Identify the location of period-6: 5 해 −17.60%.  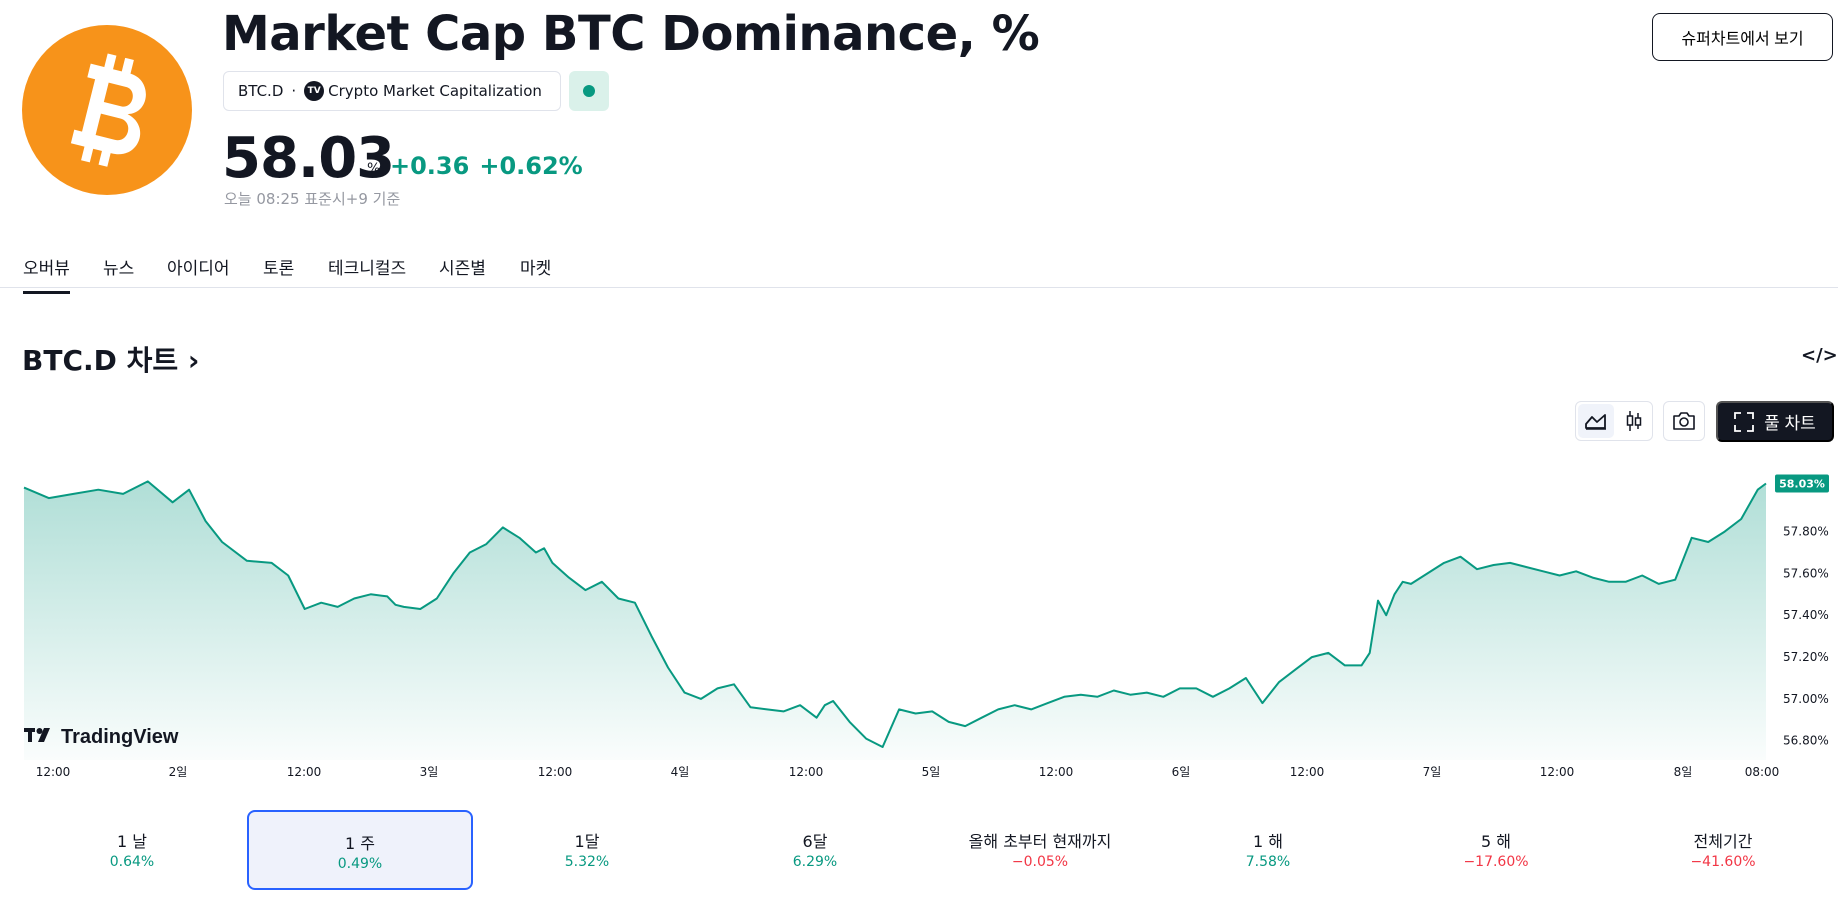
(1496, 850).